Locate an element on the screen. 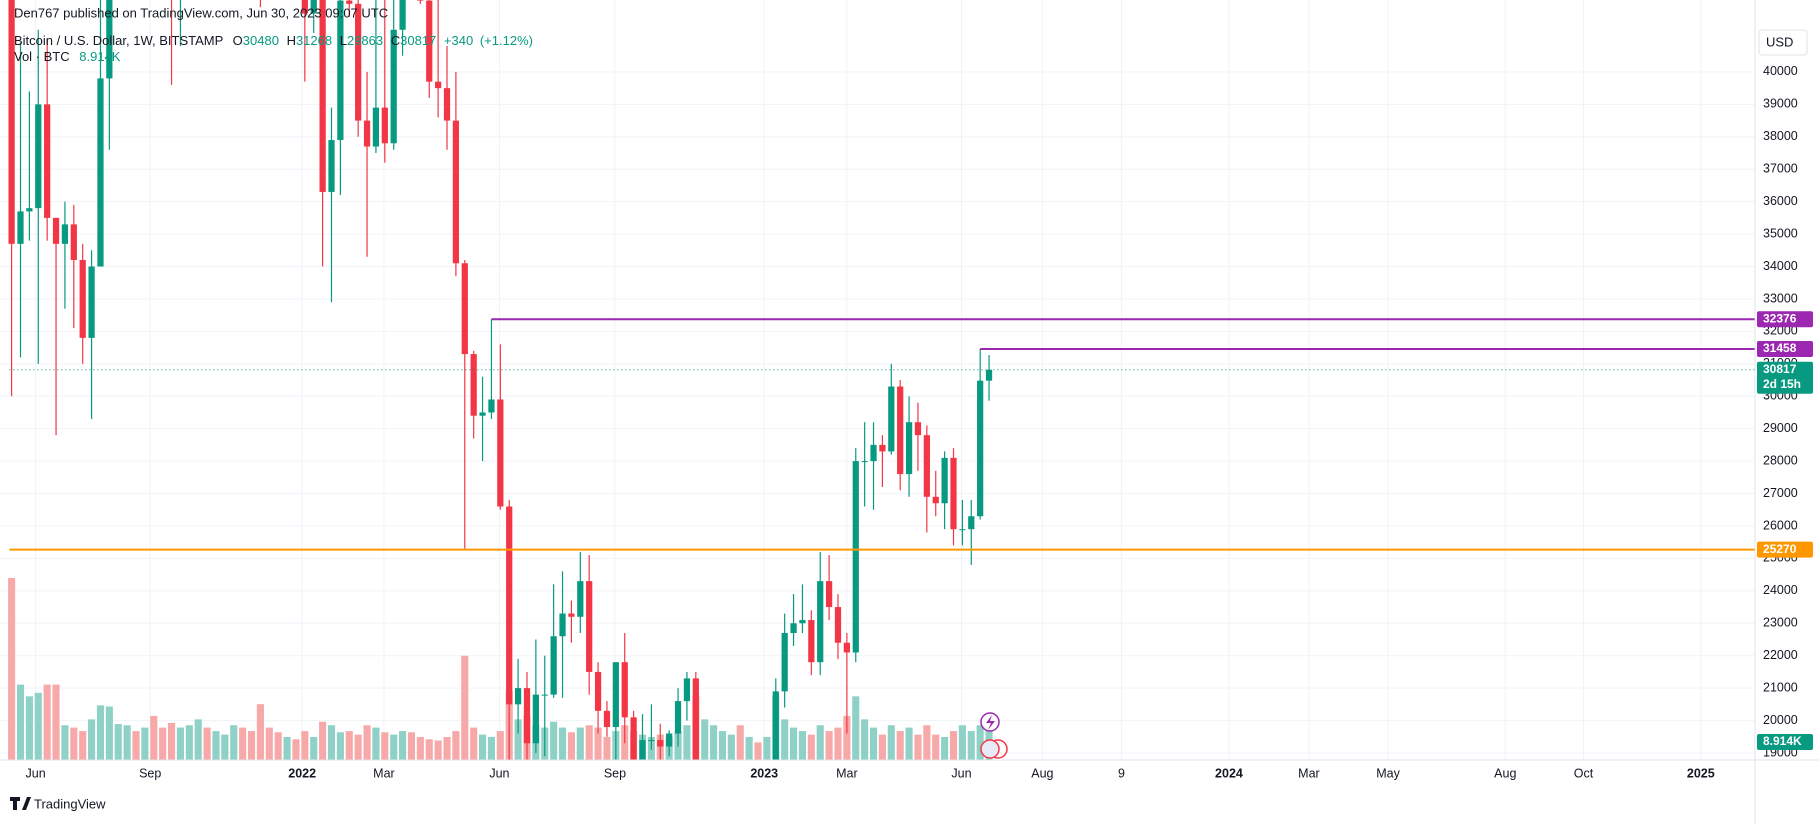  x-tick-label: Sep is located at coordinates (150, 773).